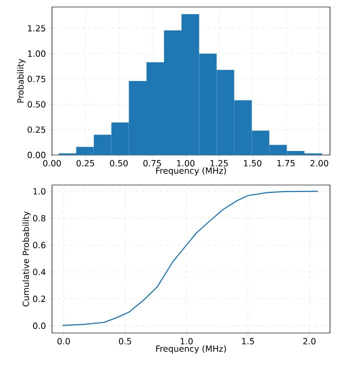 The width and height of the screenshot is (338, 371). What do you see at coordinates (26, 258) in the screenshot?
I see `y-axis-title: Cumulative Probability` at bounding box center [26, 258].